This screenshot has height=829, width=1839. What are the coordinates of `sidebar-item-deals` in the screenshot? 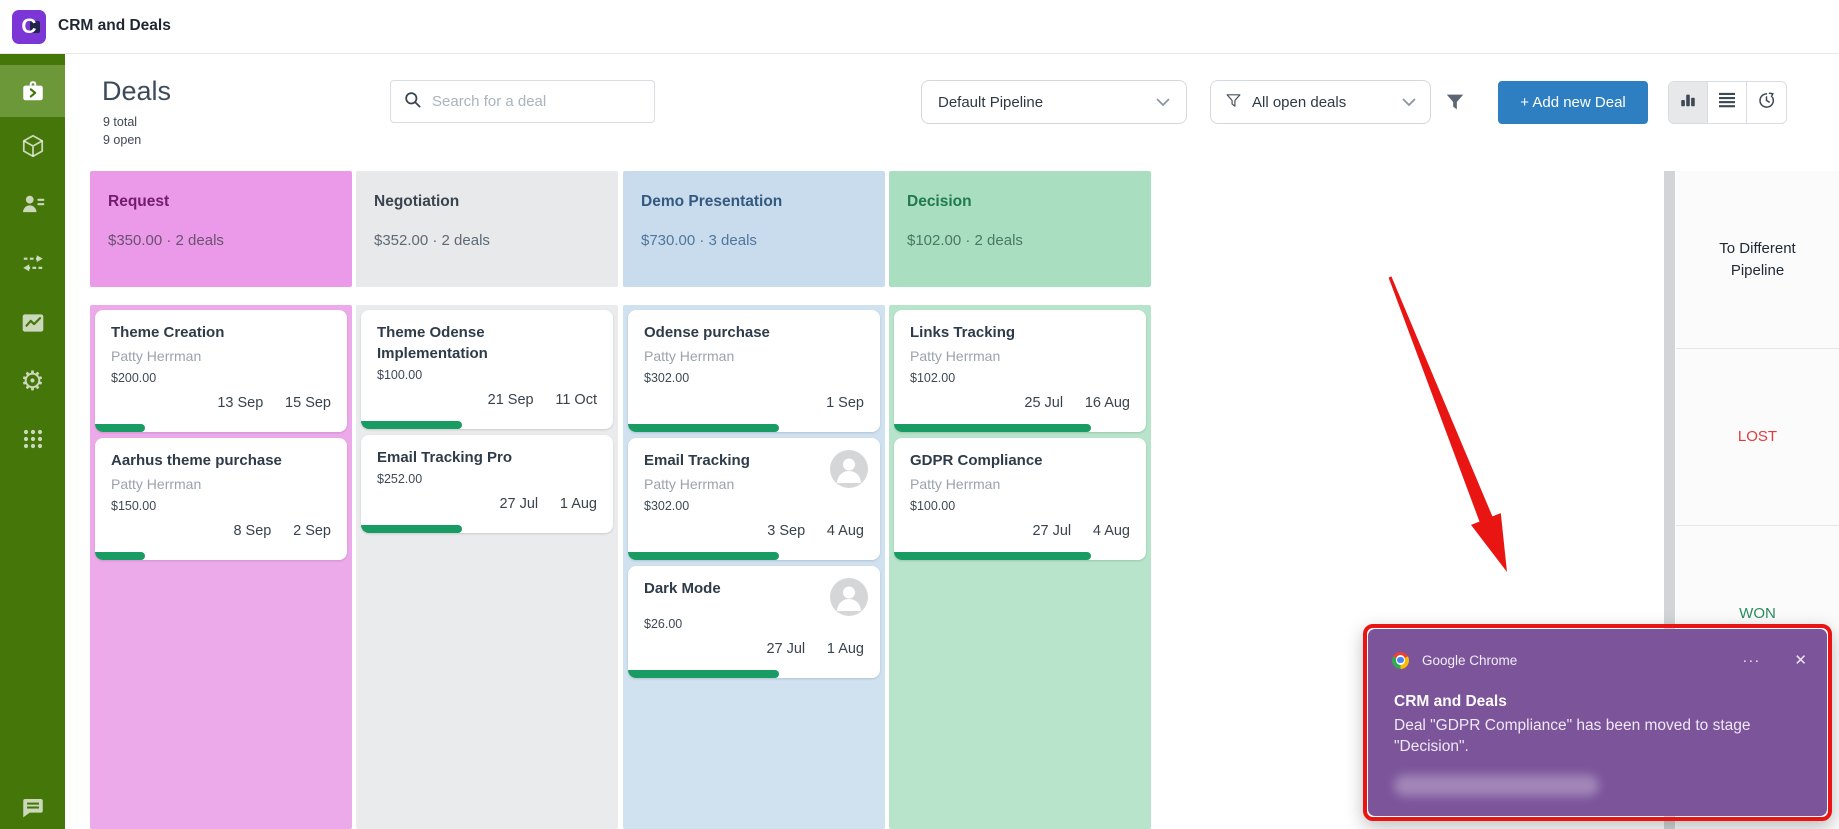 It's located at (32, 91).